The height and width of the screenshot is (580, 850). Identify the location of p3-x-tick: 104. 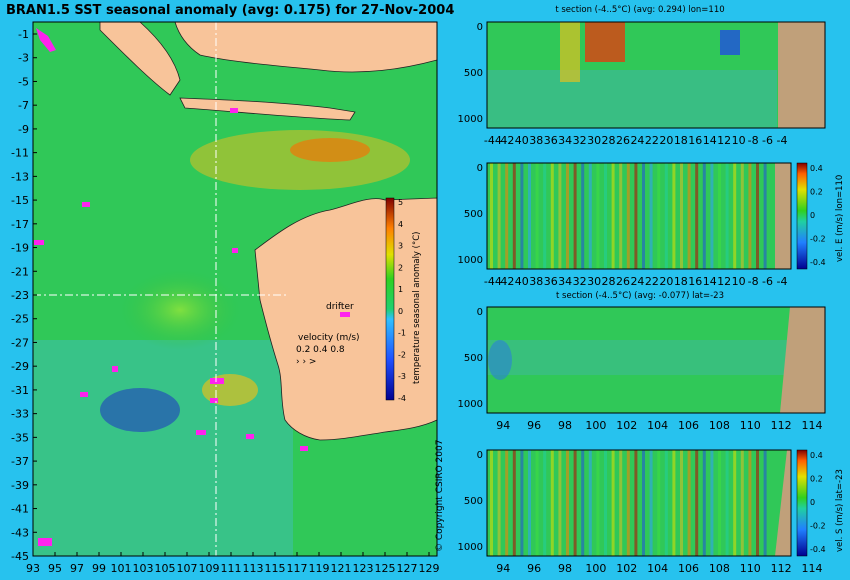
(657, 425).